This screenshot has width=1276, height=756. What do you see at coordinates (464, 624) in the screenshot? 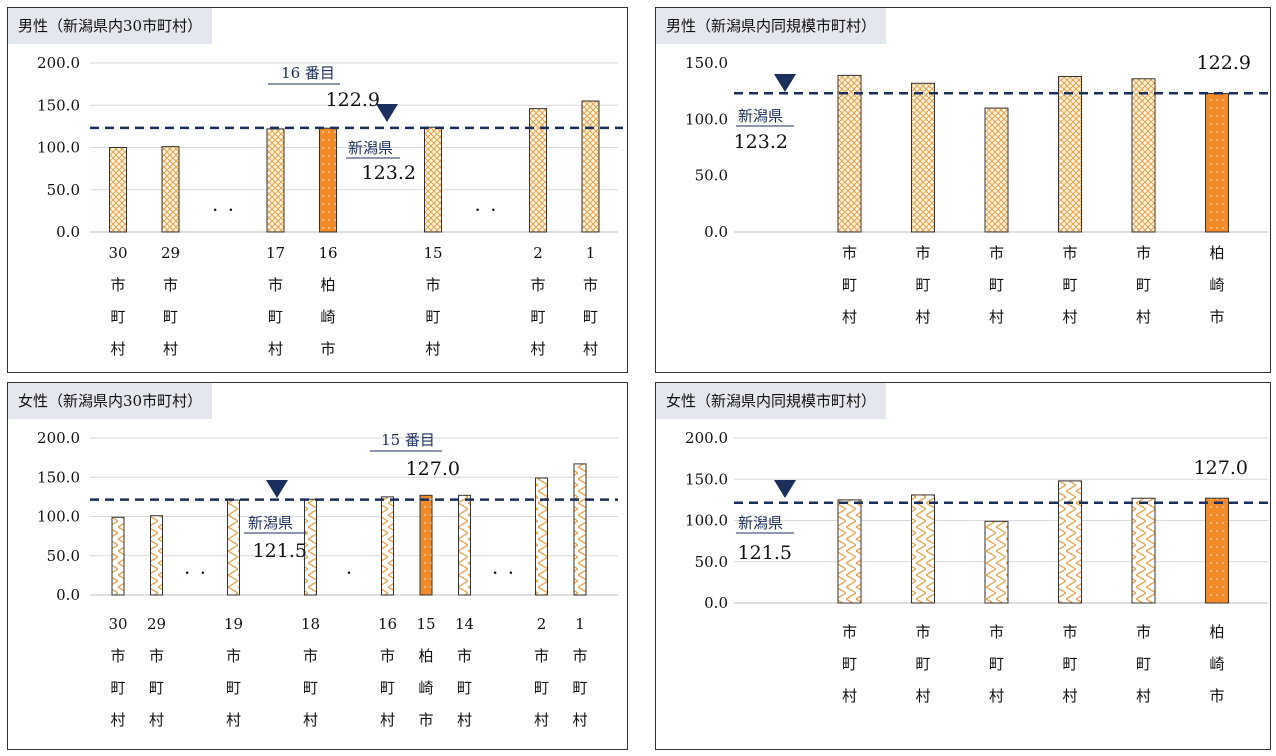
I see `bar-rank-label: 14` at bounding box center [464, 624].